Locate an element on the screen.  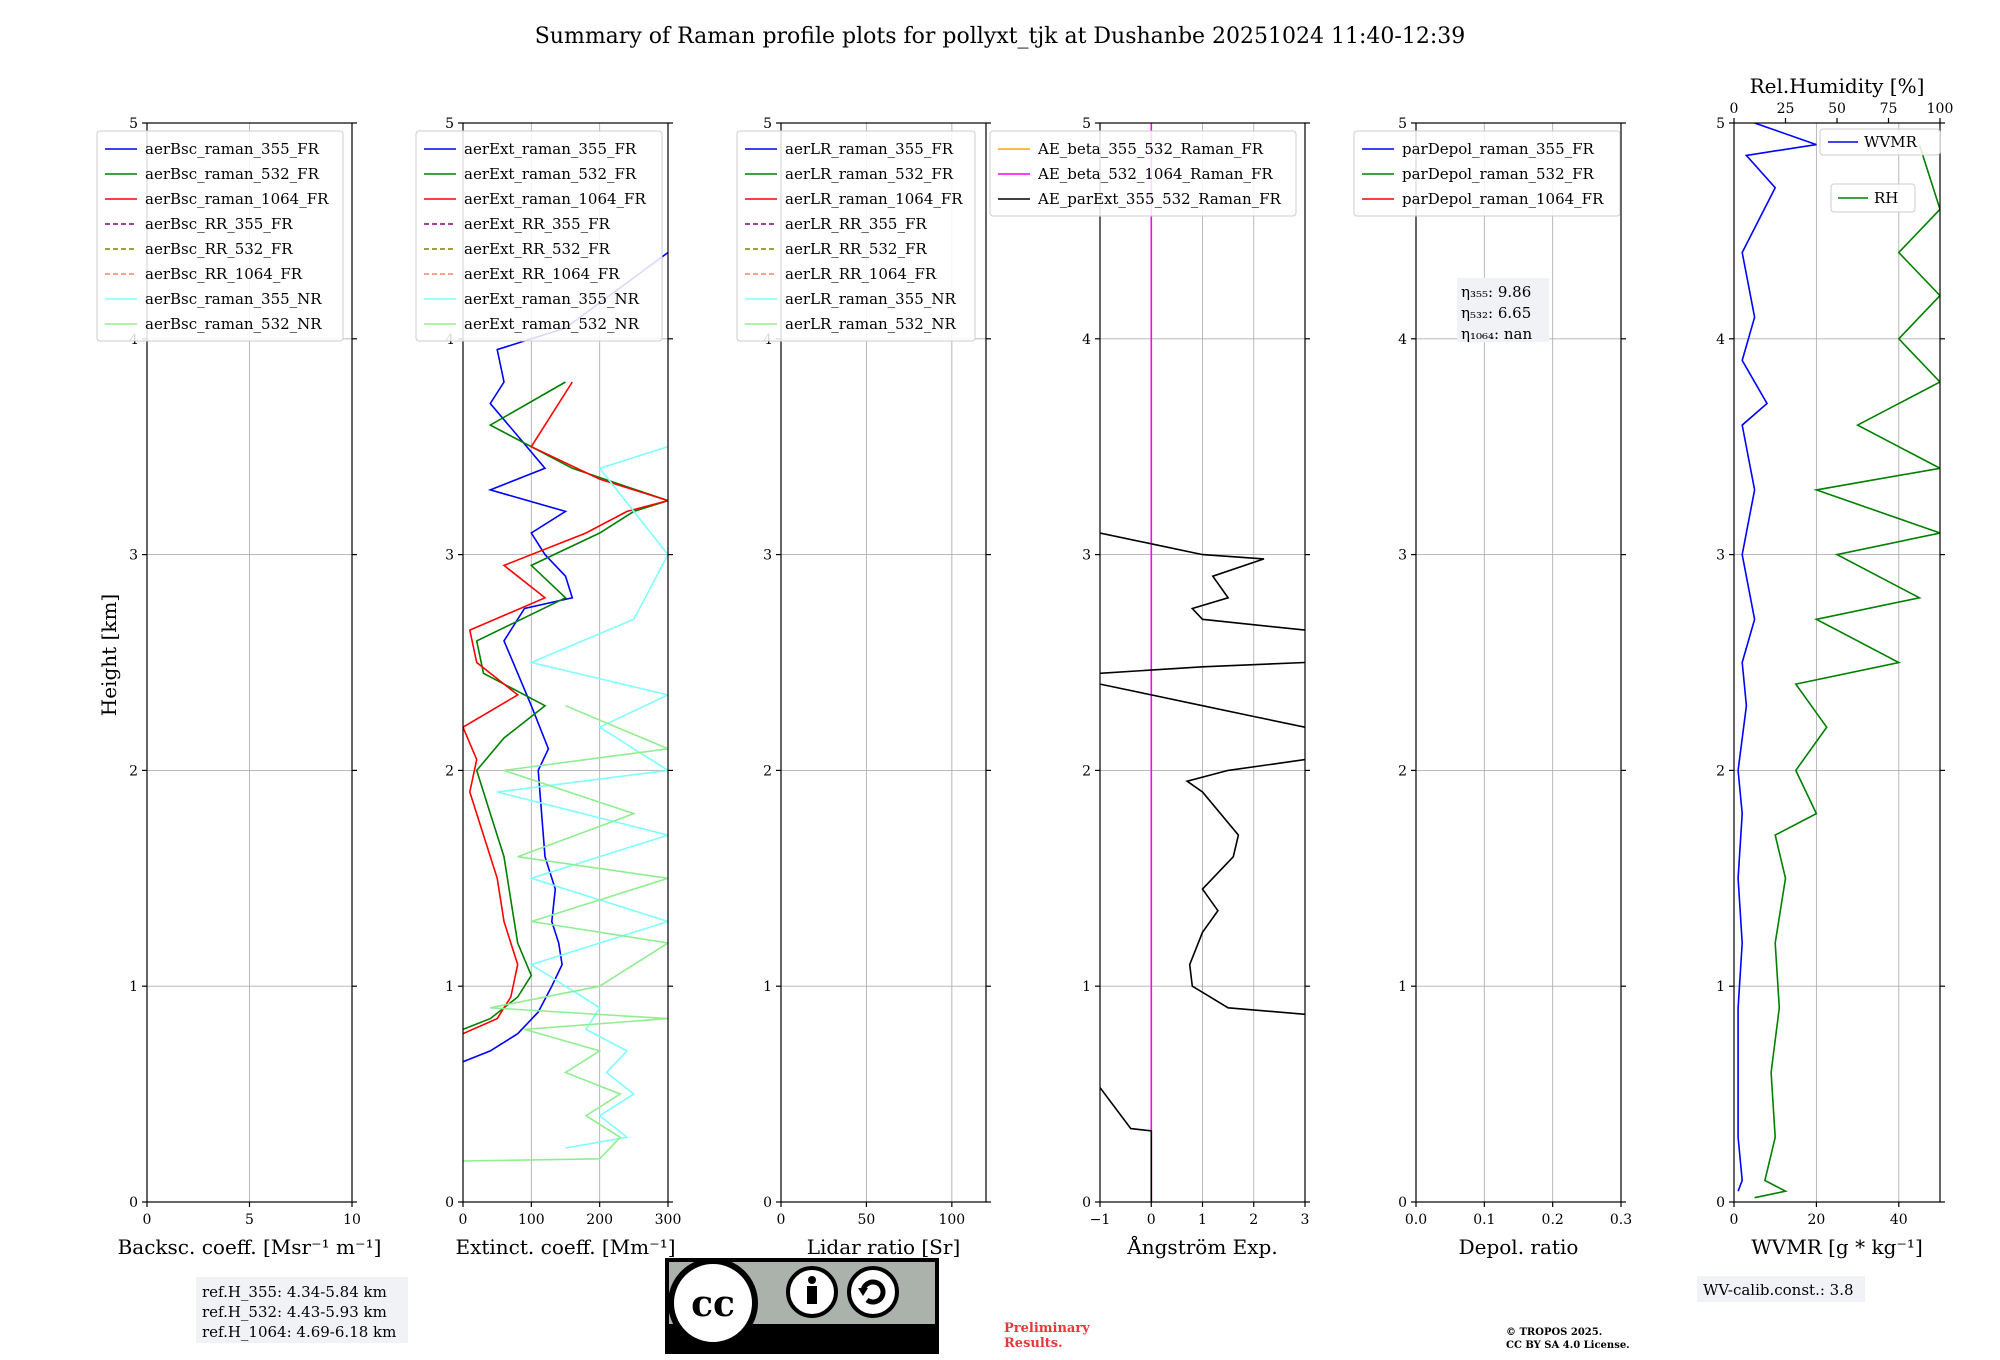
svg-text: BY is located at coordinates (811, 1341).